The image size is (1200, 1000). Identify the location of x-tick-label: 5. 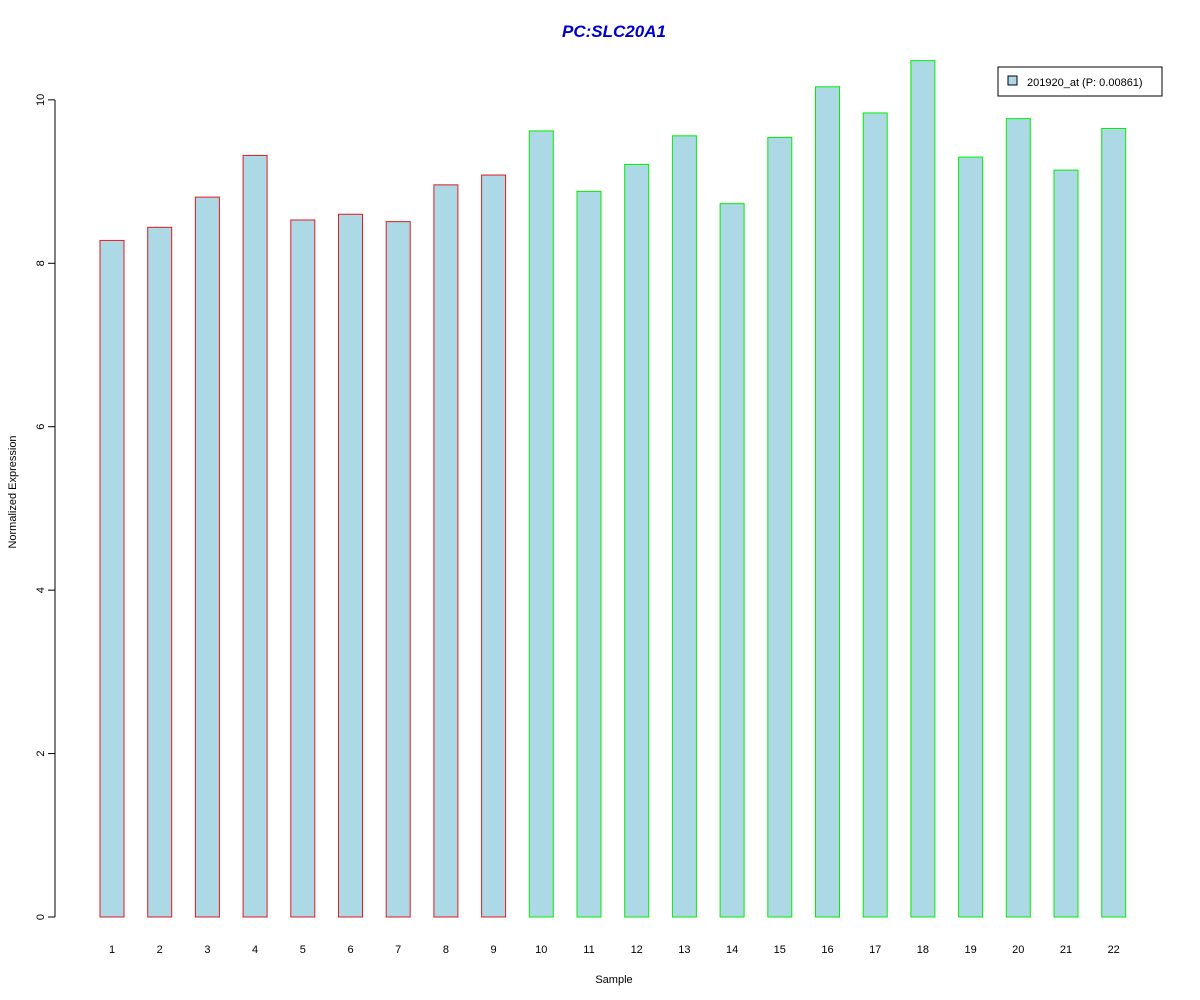
(303, 950).